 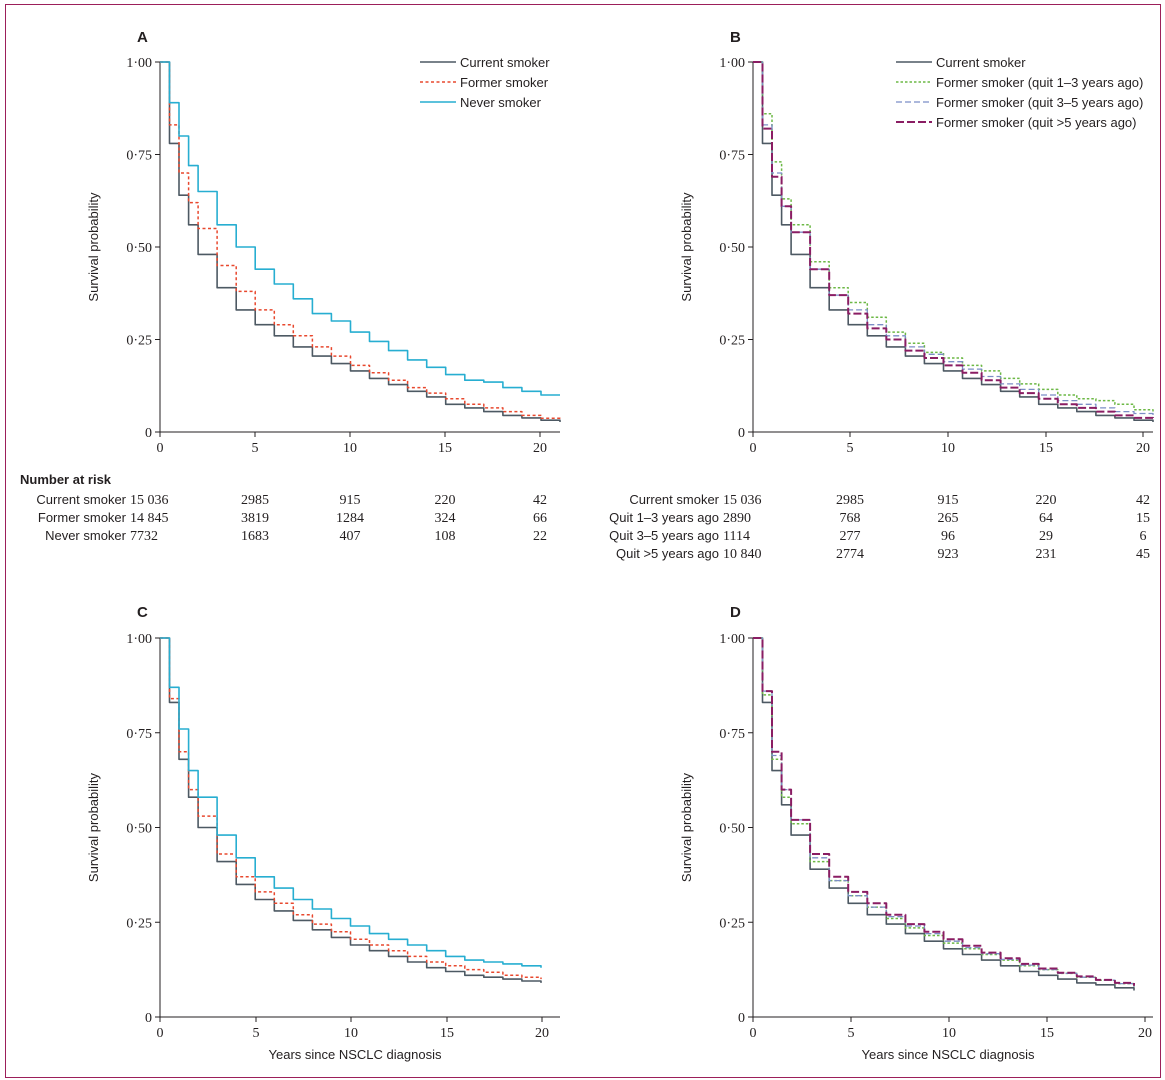 What do you see at coordinates (149, 518) in the screenshot?
I see `risk-value: 14 845` at bounding box center [149, 518].